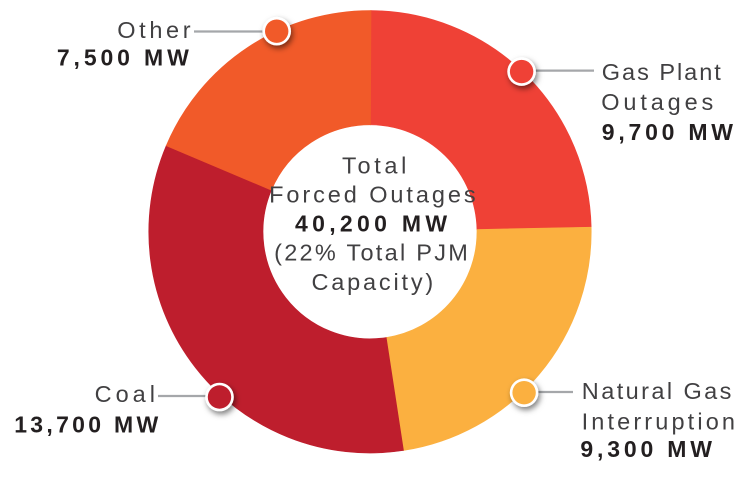 This screenshot has width=752, height=478. What do you see at coordinates (123, 58) in the screenshot?
I see `svg-text: 7,500 MW` at bounding box center [123, 58].